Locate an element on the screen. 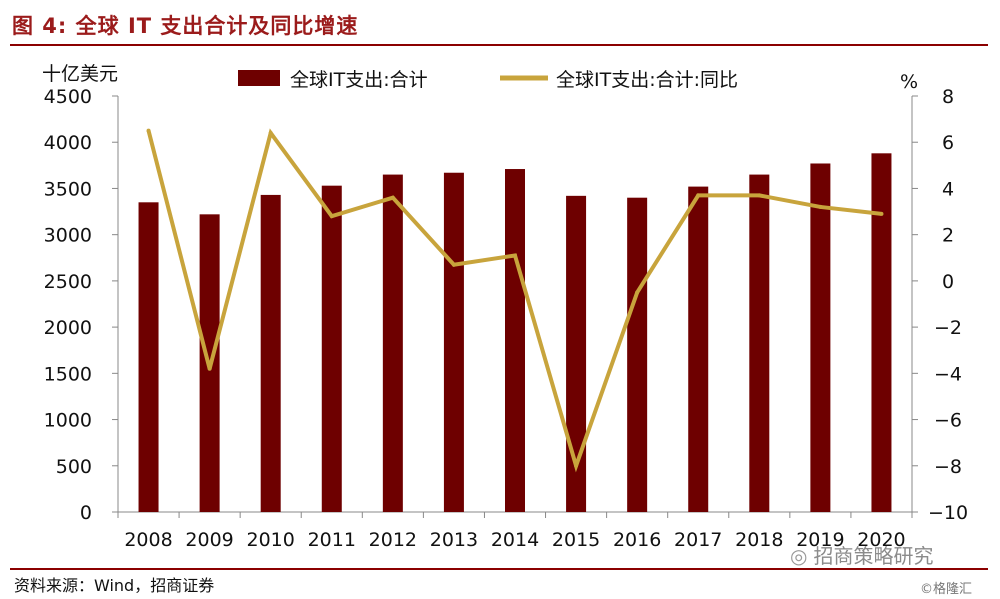  y-left-tick-label: 2000 is located at coordinates (68, 328).